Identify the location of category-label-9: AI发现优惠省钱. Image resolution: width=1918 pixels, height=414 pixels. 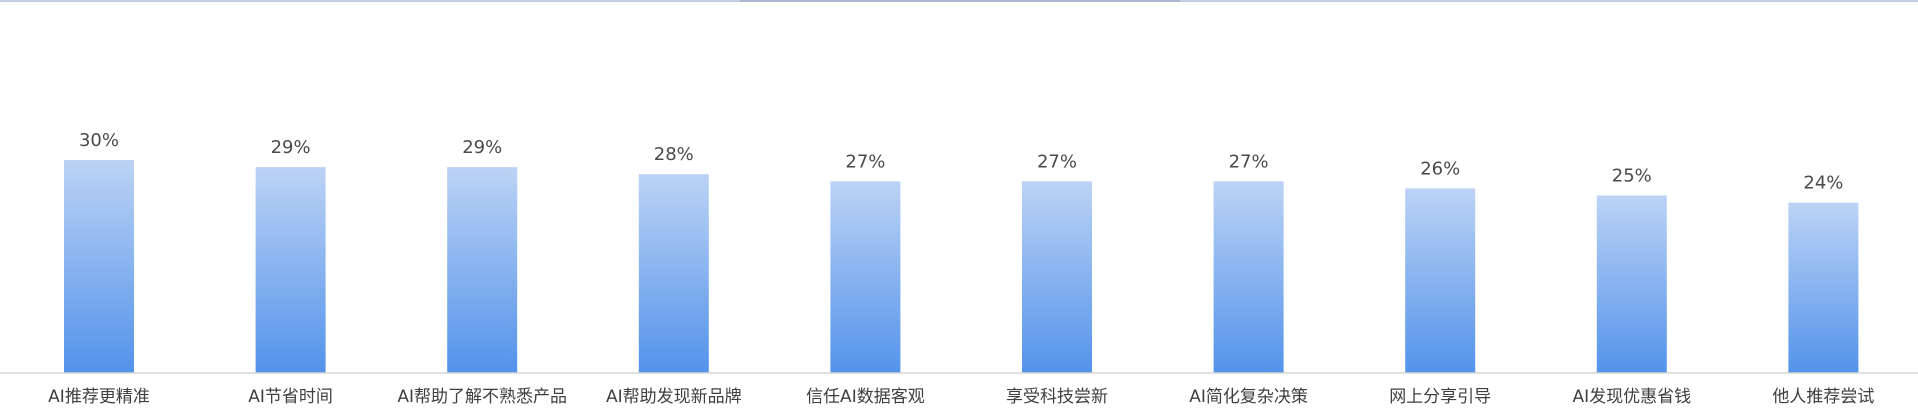
(1631, 397).